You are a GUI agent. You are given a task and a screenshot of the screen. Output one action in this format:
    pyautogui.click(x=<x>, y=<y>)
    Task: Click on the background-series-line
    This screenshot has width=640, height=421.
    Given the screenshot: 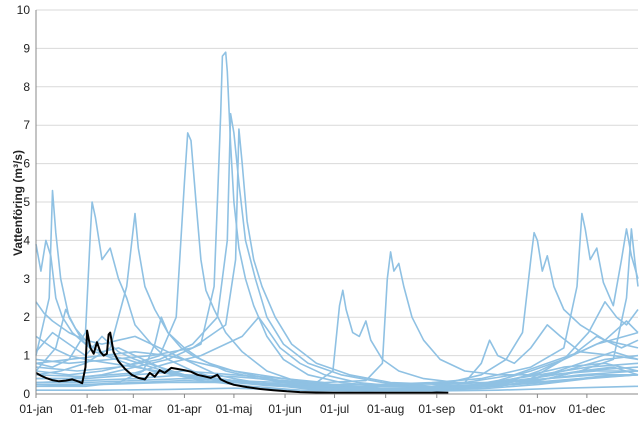 What is the action you would take?
    pyautogui.click(x=337, y=388)
    